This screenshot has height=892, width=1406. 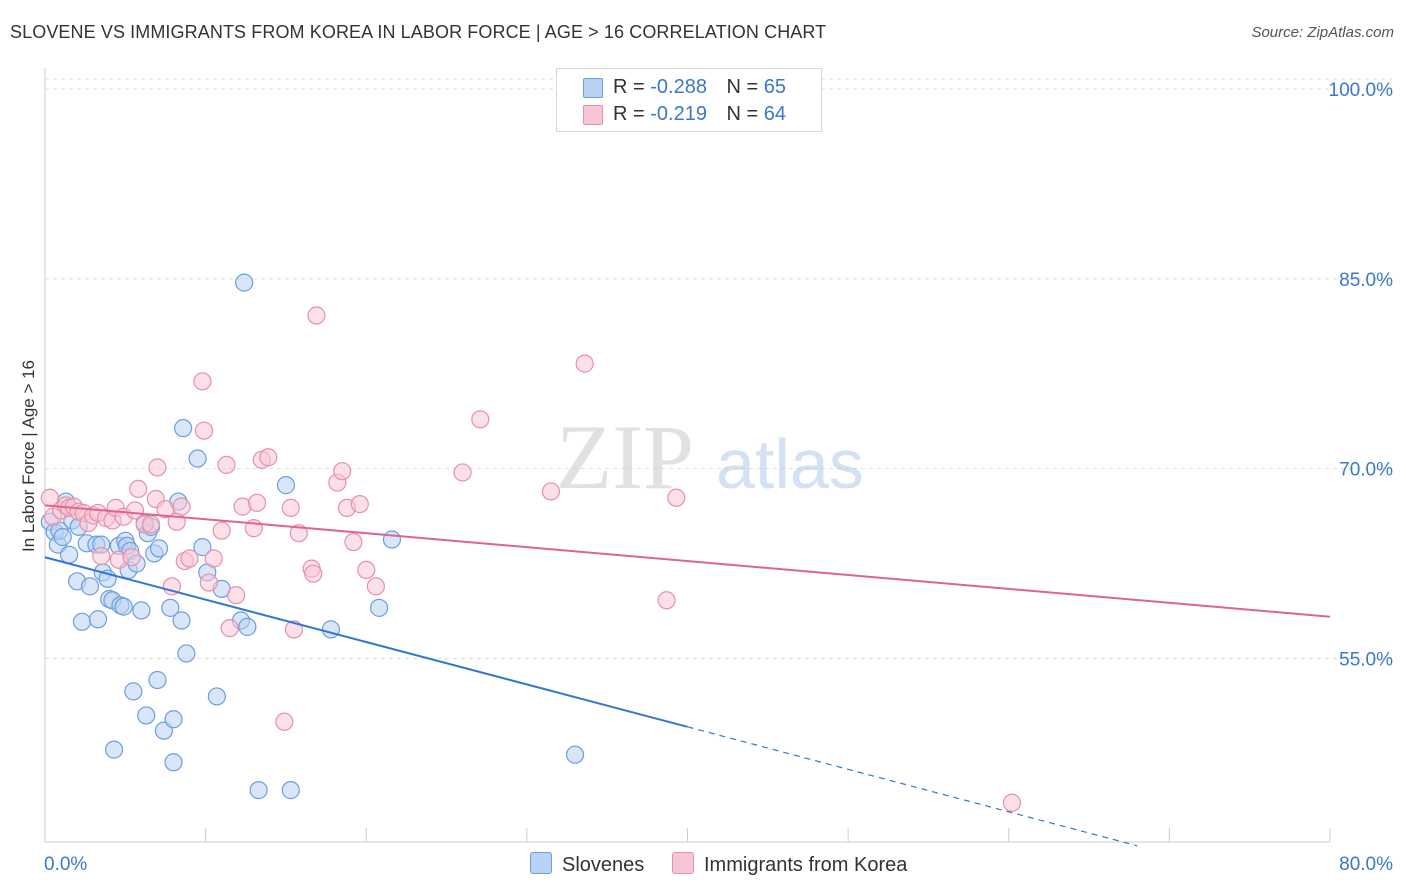 I want to click on watermark-atlas: atlas, so click(x=790, y=464).